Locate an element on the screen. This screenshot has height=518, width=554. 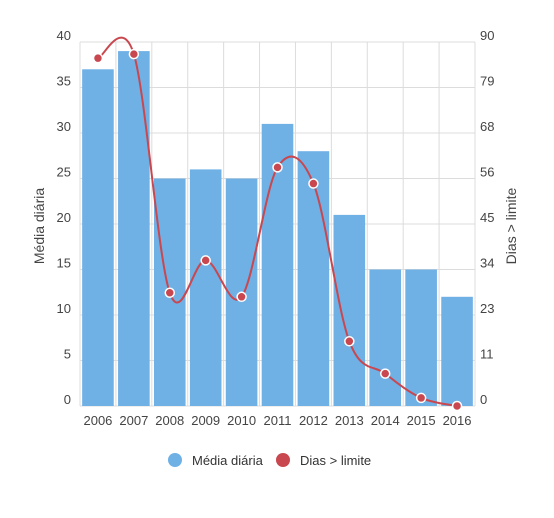
left-axis-title: Média diária is located at coordinates (39, 226).